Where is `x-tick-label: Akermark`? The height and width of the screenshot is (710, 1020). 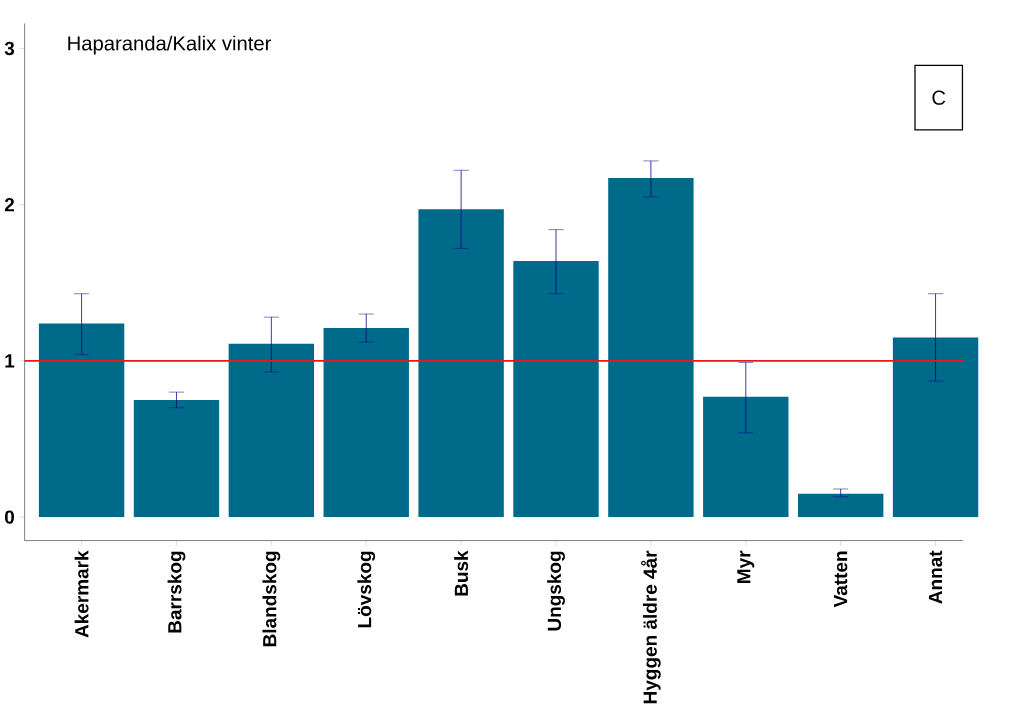 x-tick-label: Akermark is located at coordinates (81, 594).